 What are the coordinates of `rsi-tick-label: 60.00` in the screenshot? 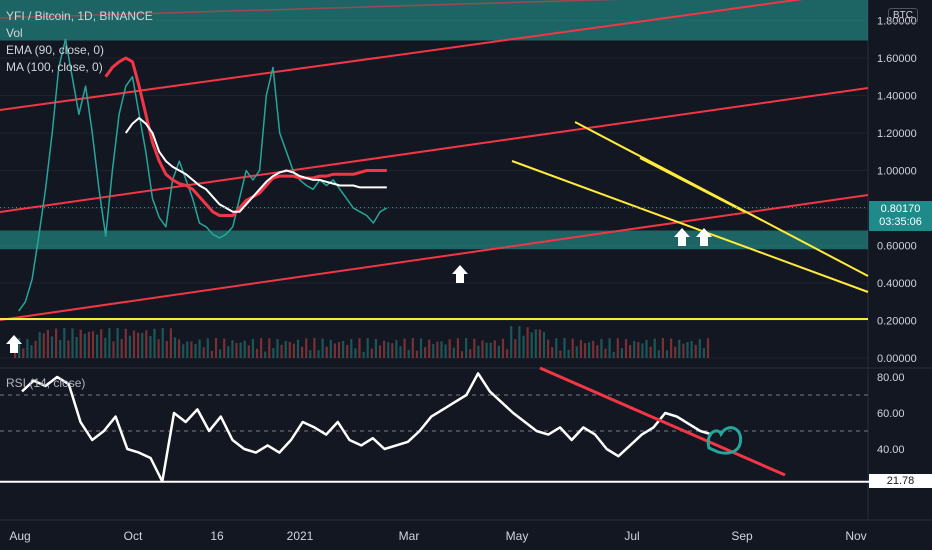 It's located at (891, 414).